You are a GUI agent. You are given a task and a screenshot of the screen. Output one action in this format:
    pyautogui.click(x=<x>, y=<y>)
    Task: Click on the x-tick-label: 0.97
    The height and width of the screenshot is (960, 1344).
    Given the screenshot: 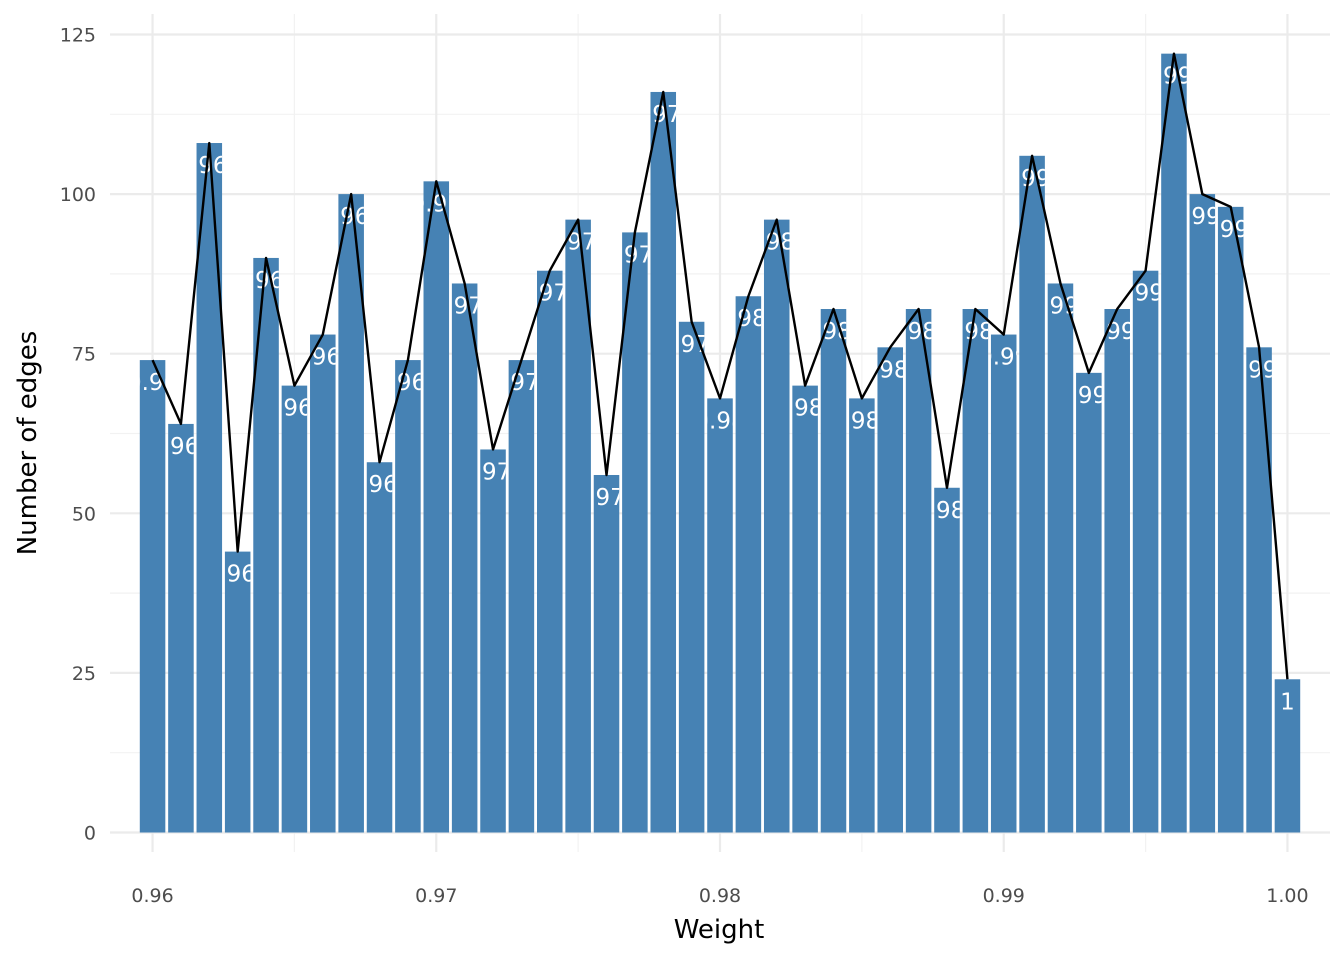 What is the action you would take?
    pyautogui.click(x=436, y=896)
    